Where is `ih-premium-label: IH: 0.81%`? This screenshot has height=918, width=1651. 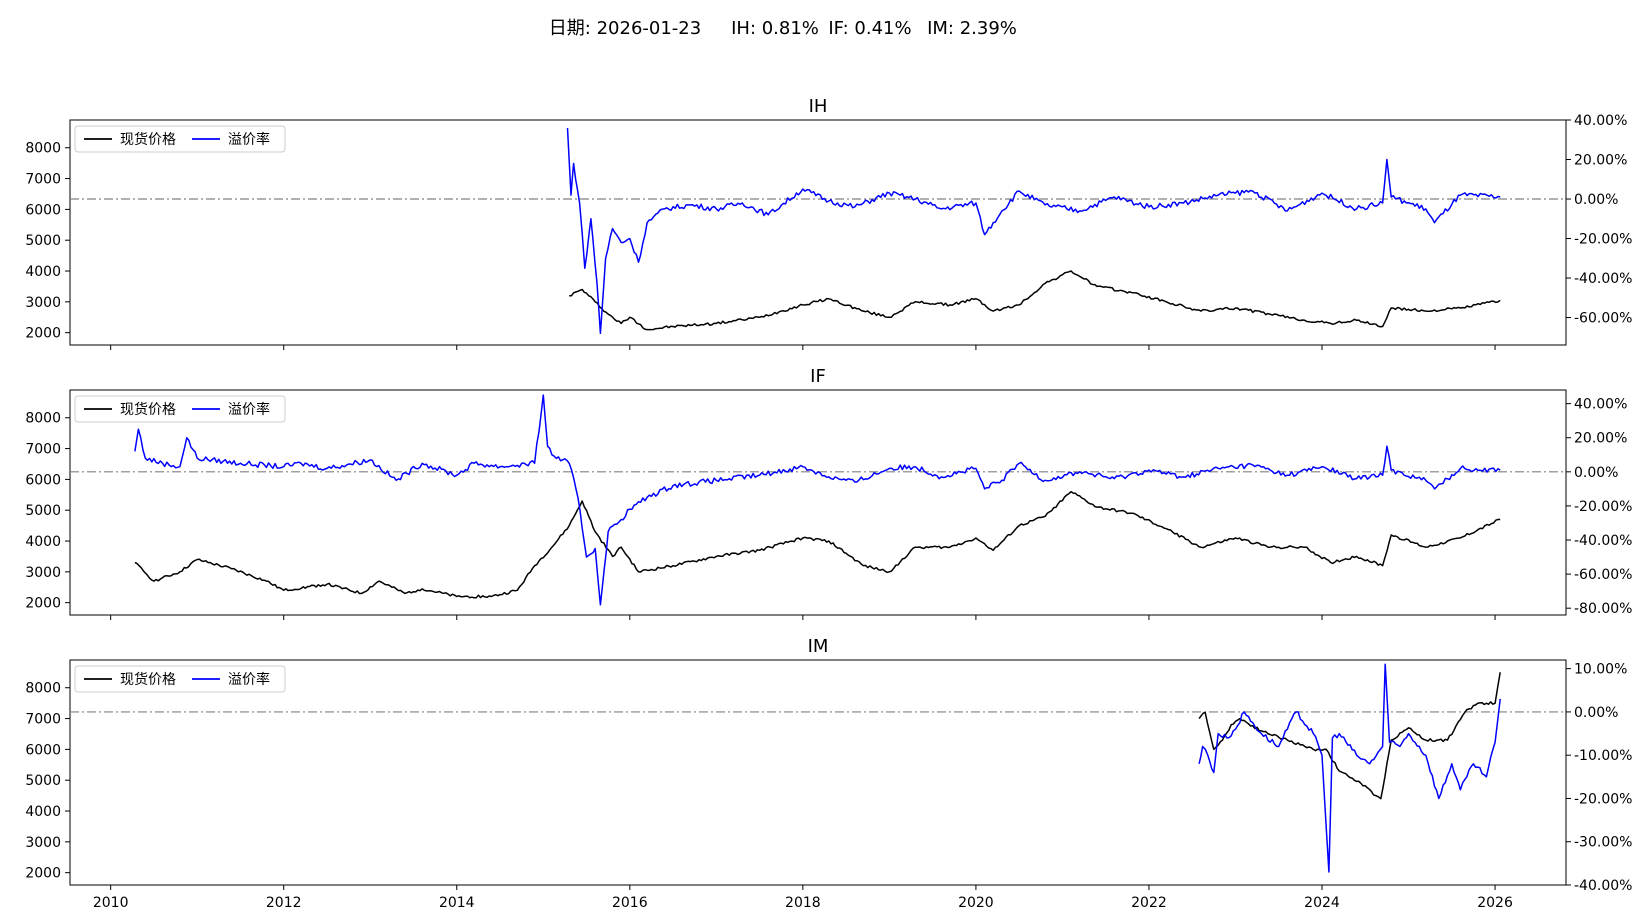
ih-premium-label: IH: 0.81% is located at coordinates (775, 28).